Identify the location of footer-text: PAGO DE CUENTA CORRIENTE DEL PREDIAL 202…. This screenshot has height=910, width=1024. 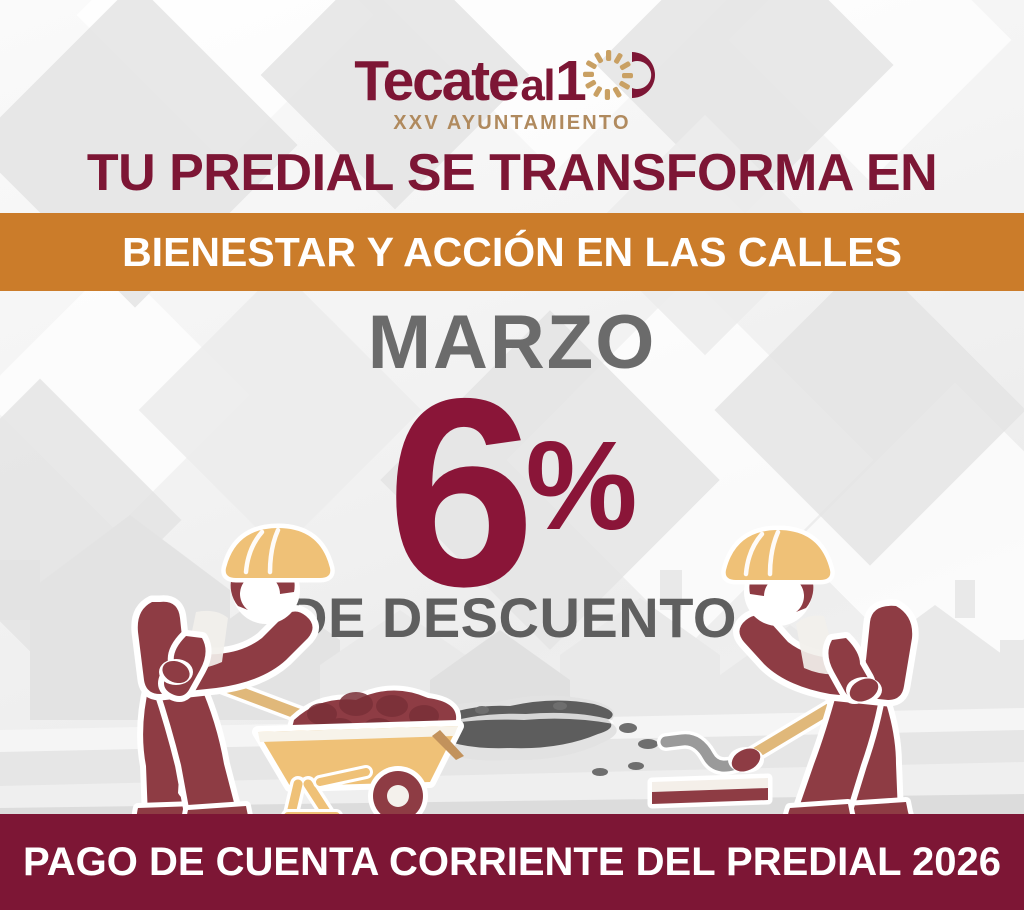
(512, 861).